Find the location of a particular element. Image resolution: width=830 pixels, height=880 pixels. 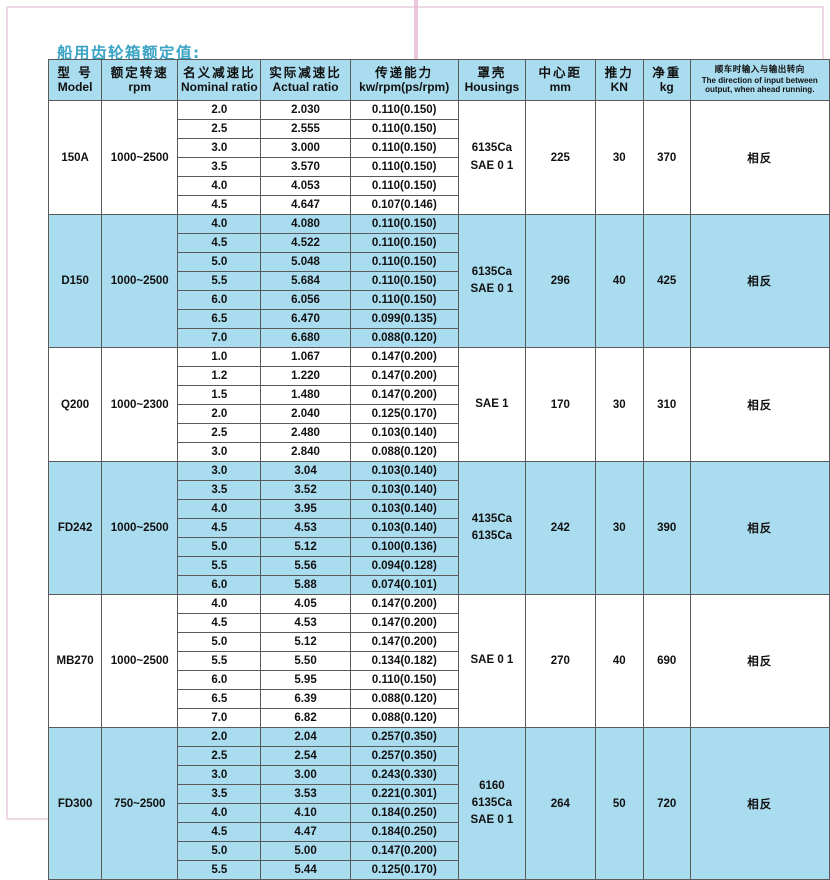

cell-rpm: 1000~2300 is located at coordinates (140, 404).